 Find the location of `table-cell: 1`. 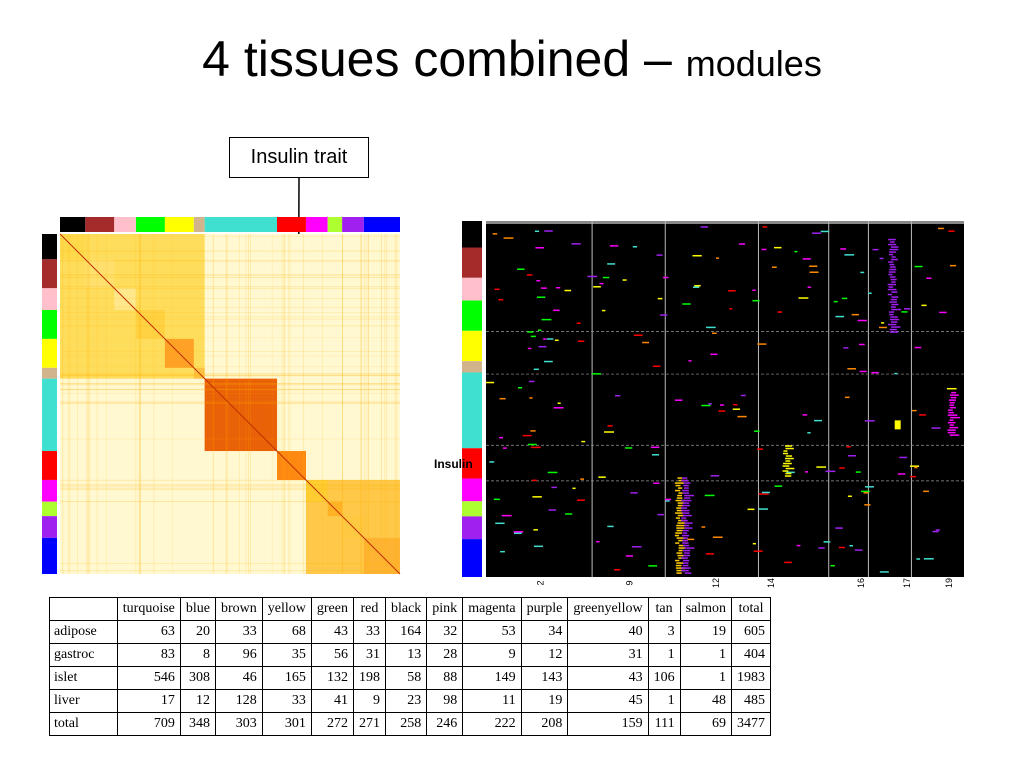

table-cell: 1 is located at coordinates (706, 678).